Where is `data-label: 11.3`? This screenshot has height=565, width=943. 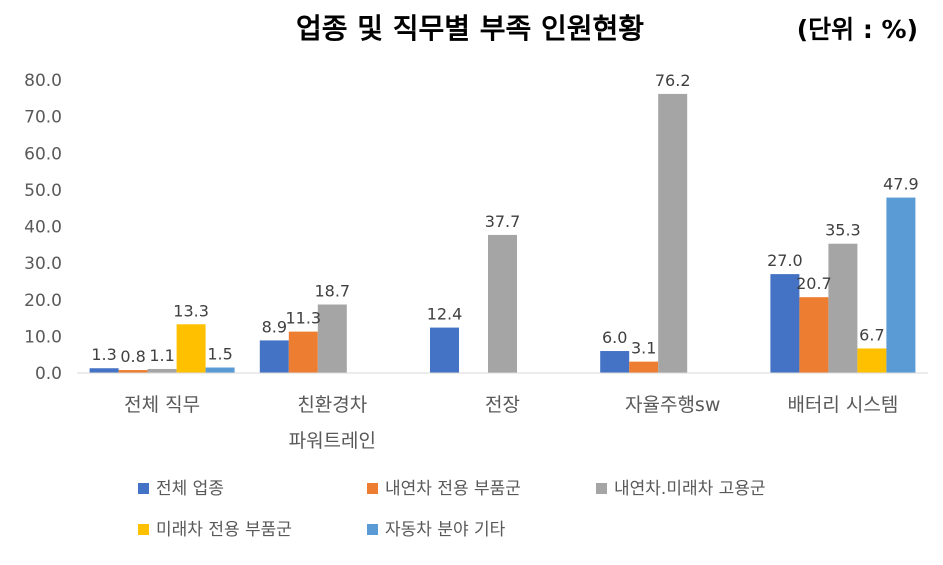
data-label: 11.3 is located at coordinates (303, 318).